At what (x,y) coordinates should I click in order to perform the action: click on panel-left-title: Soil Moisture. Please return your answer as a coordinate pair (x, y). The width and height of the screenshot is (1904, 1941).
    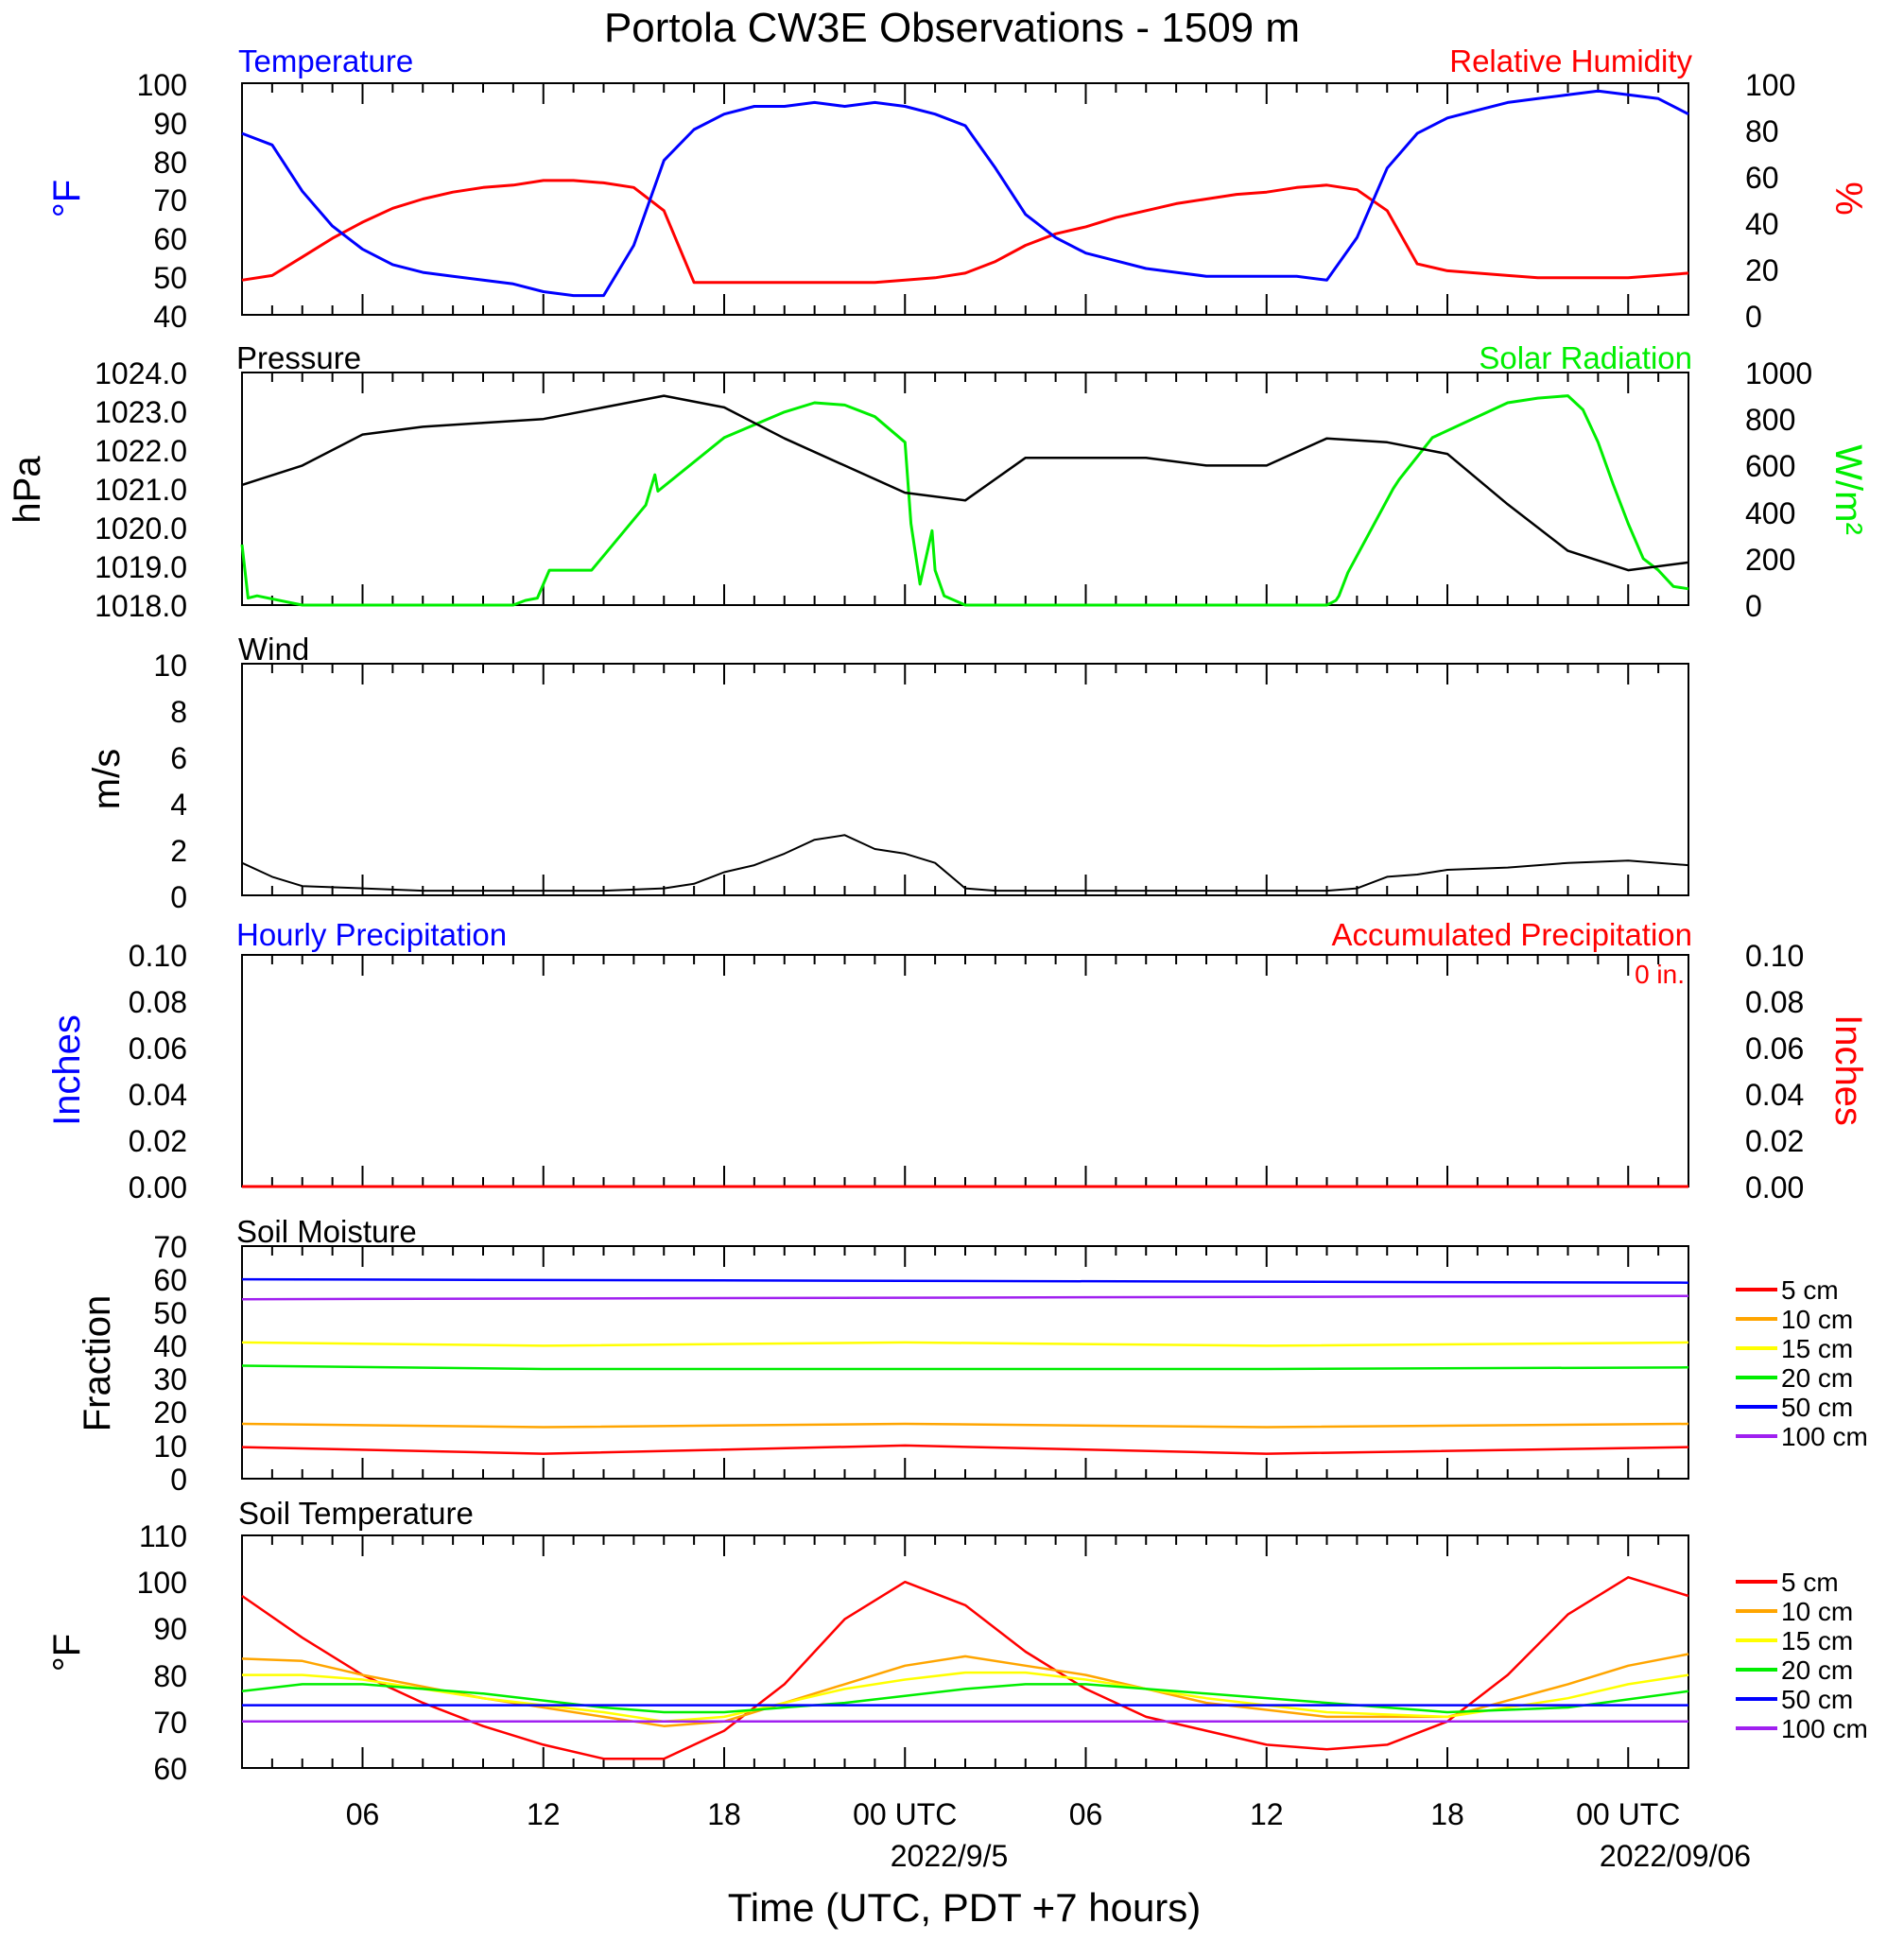
    Looking at the image, I should click on (326, 1232).